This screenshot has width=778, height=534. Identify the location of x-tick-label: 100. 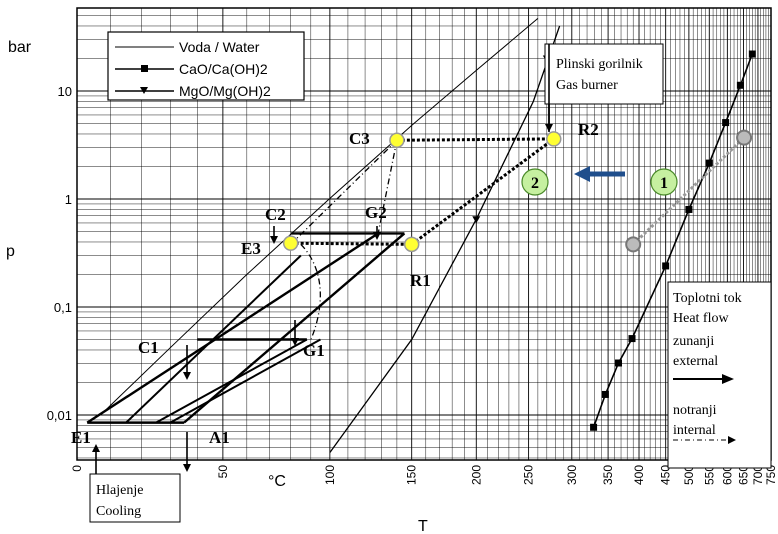
(330, 475).